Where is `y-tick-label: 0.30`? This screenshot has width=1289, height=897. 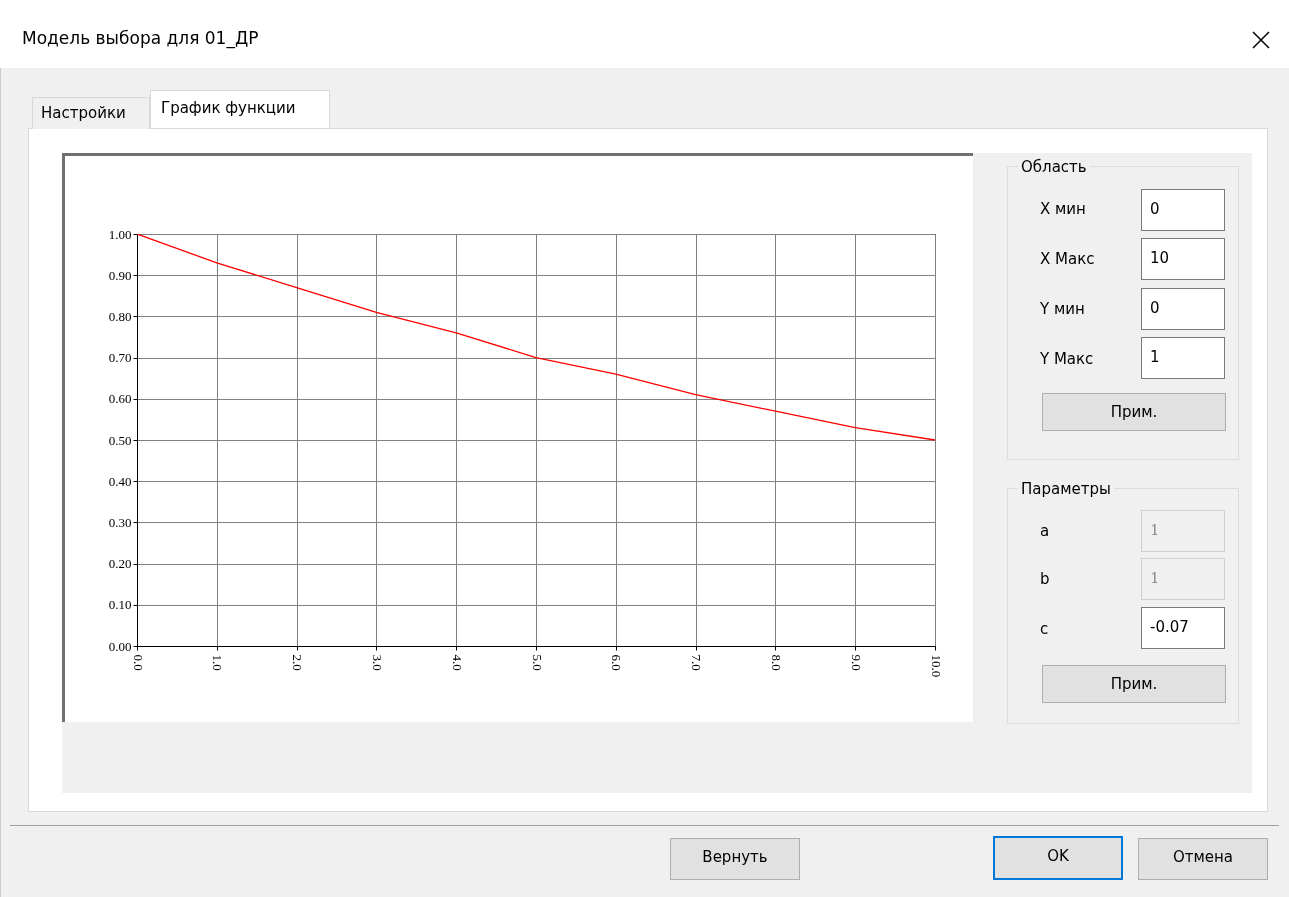 y-tick-label: 0.30 is located at coordinates (120, 522).